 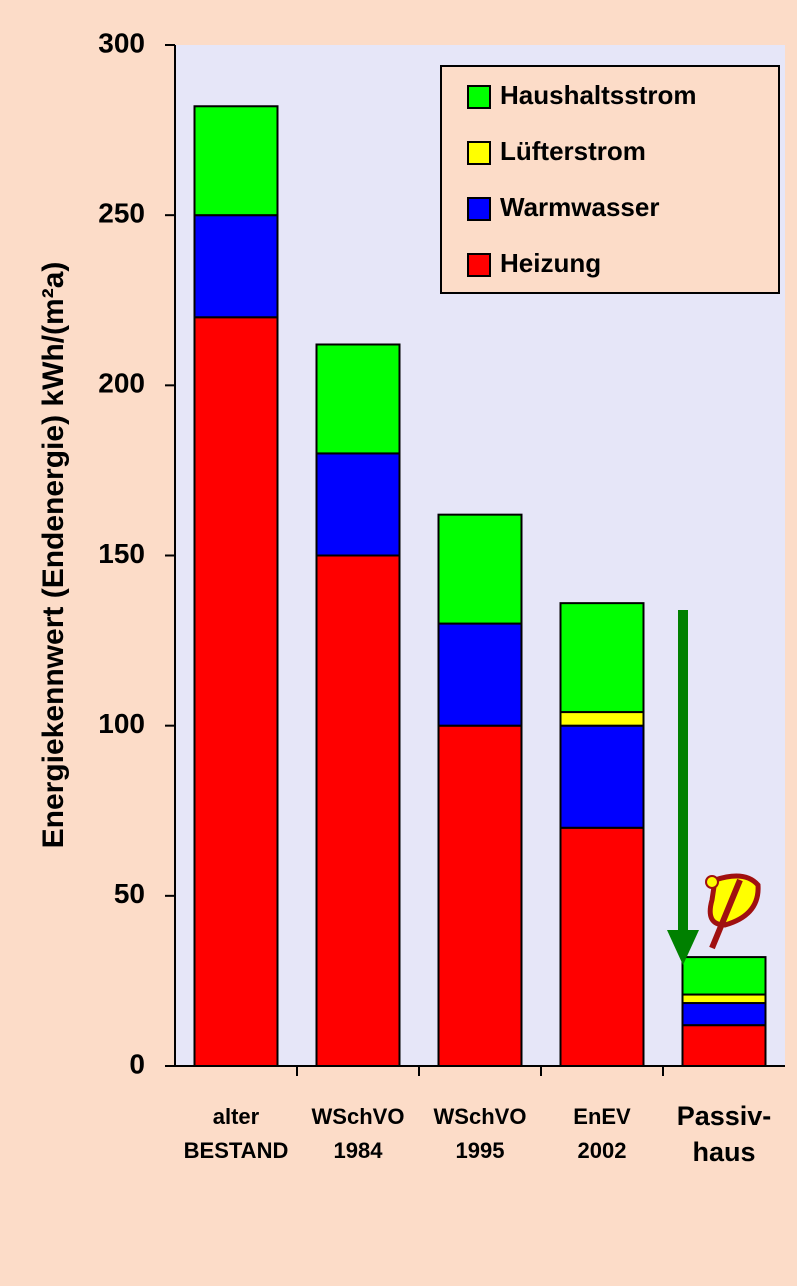 I want to click on x-tick-label: alter BESTAND, so click(x=236, y=1133).